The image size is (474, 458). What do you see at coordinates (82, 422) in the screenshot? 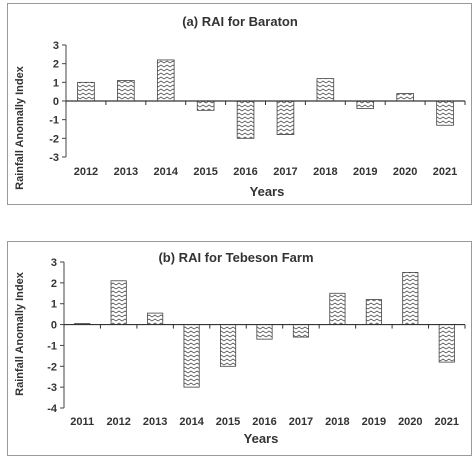
I see `x-tick-label: 2011` at bounding box center [82, 422].